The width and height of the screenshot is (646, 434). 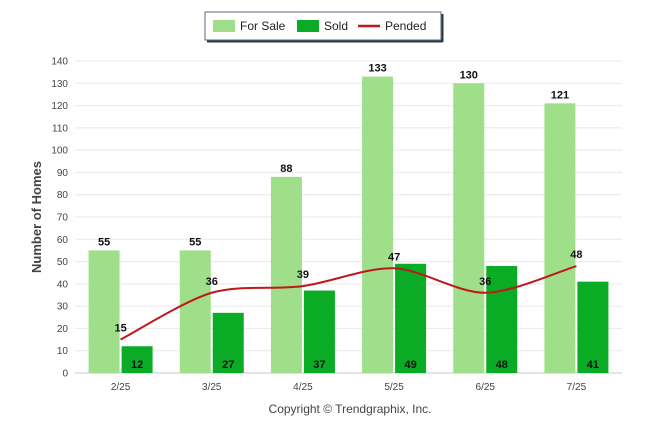 What do you see at coordinates (577, 387) in the screenshot?
I see `x-tick-label-7-25: 7/25` at bounding box center [577, 387].